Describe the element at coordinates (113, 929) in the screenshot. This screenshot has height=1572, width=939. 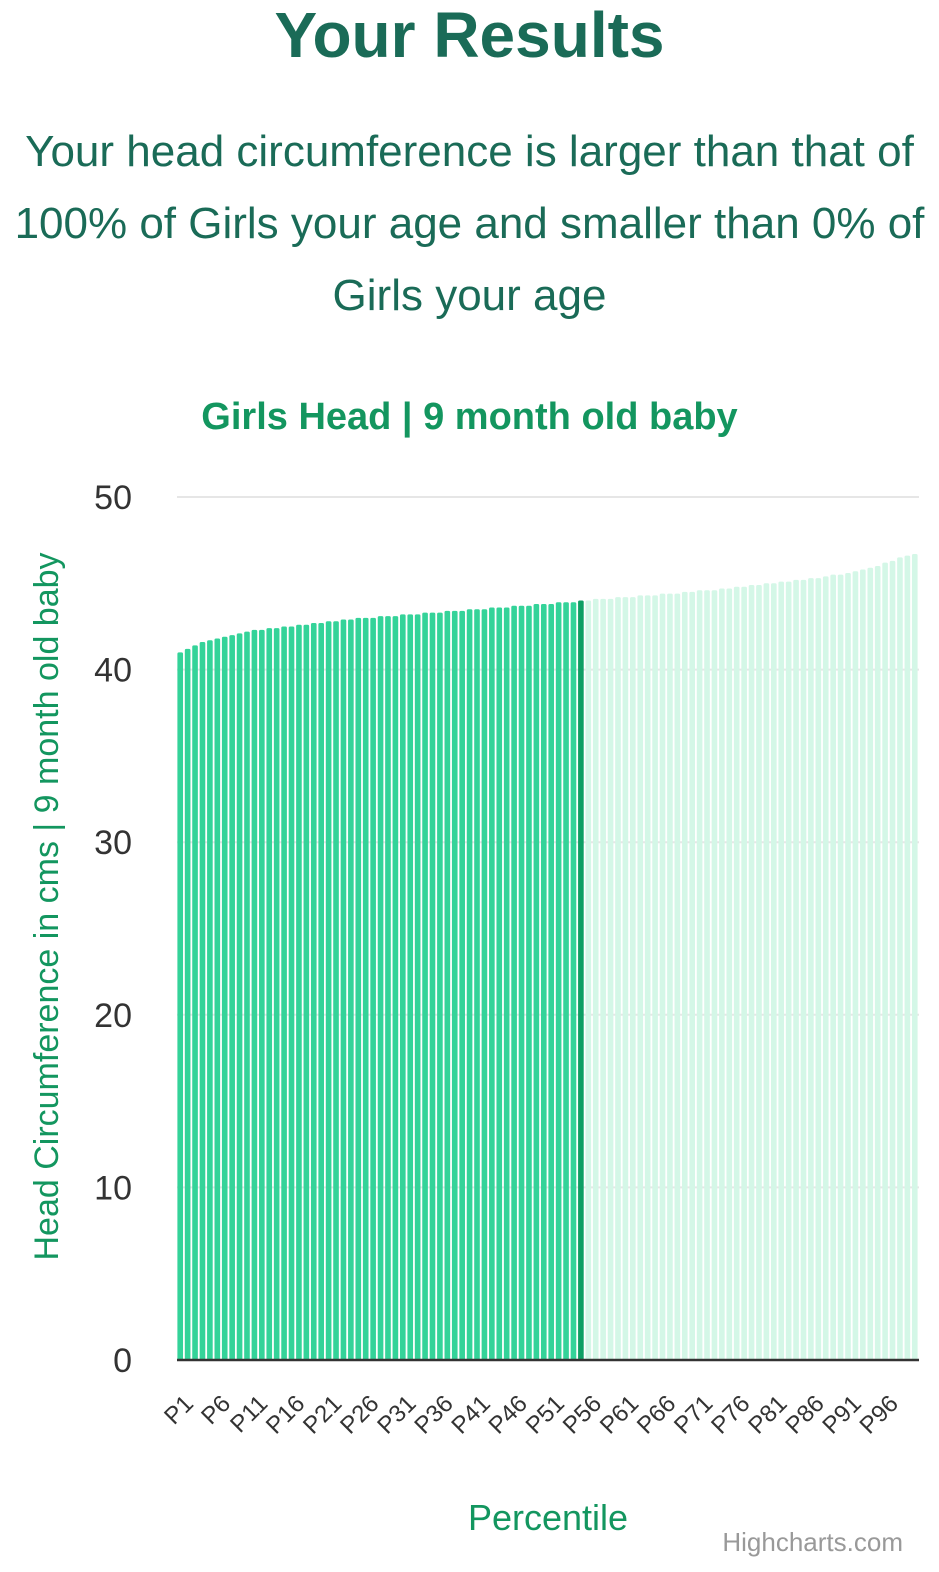
I see `y-axis-ticks: 0 10 20 30 40 50` at that location.